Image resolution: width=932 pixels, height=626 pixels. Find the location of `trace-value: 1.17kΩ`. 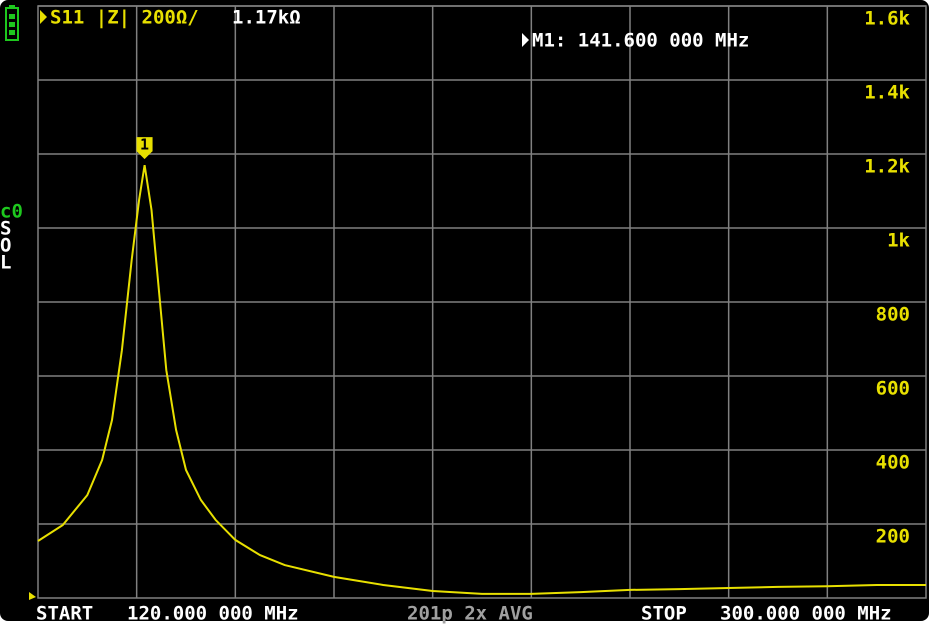

trace-value: 1.17kΩ is located at coordinates (266, 18).